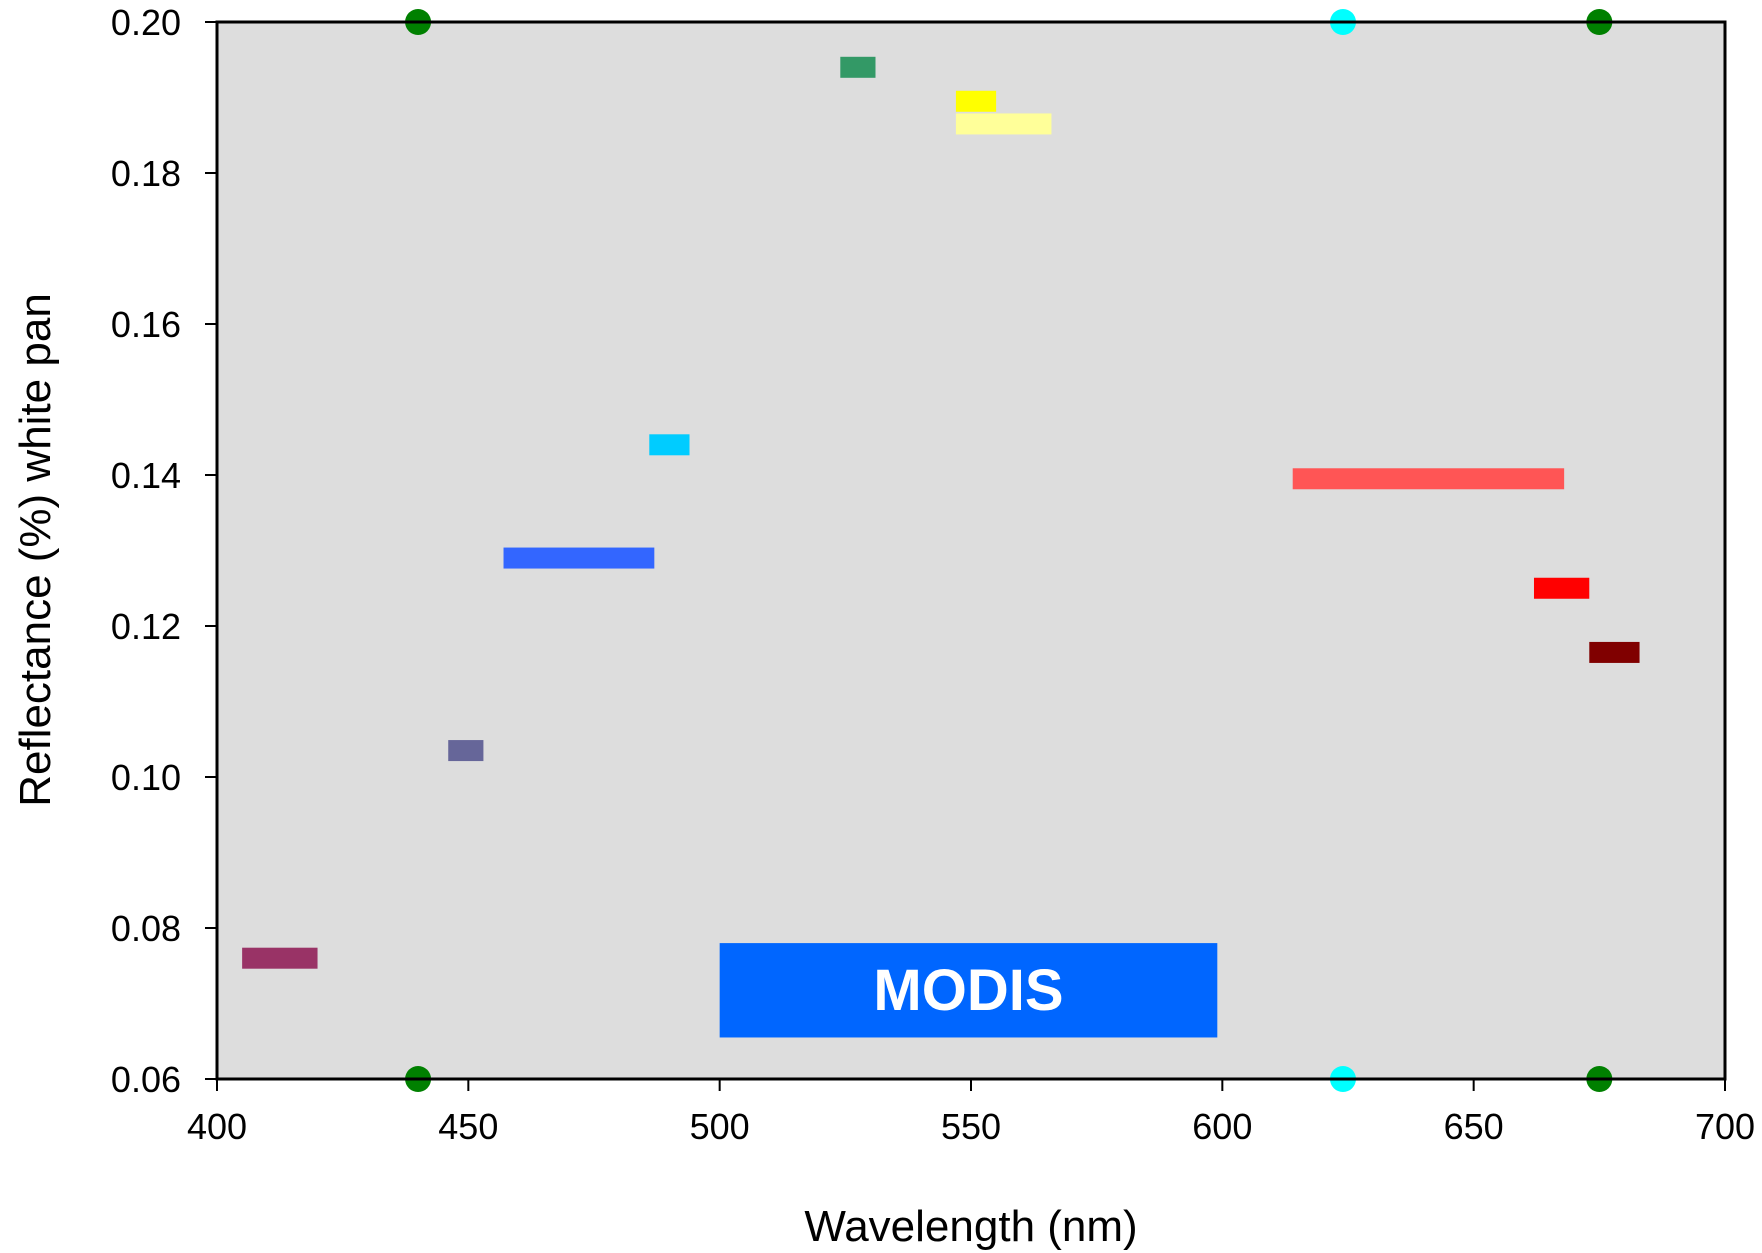  What do you see at coordinates (468, 1126) in the screenshot?
I see `x-tick-label: 450` at bounding box center [468, 1126].